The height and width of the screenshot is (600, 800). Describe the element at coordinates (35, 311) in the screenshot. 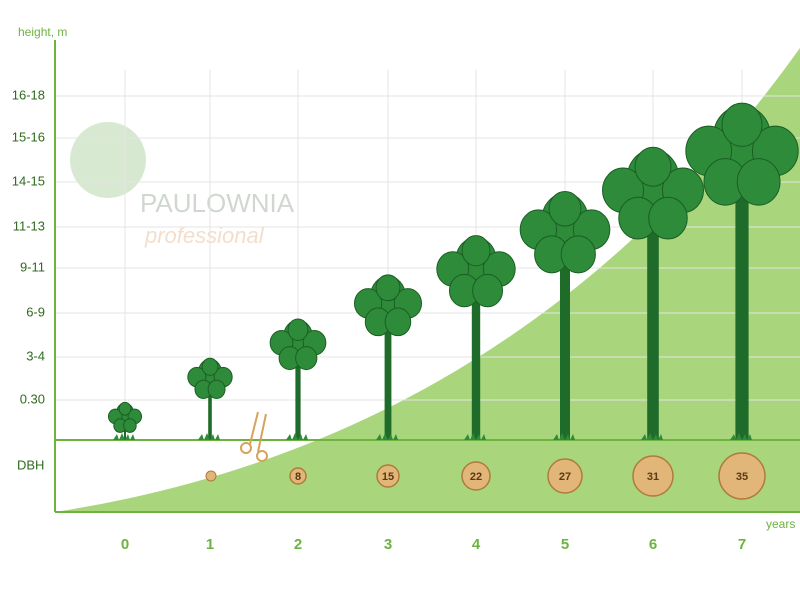

I see `y-label: 6-9` at that location.